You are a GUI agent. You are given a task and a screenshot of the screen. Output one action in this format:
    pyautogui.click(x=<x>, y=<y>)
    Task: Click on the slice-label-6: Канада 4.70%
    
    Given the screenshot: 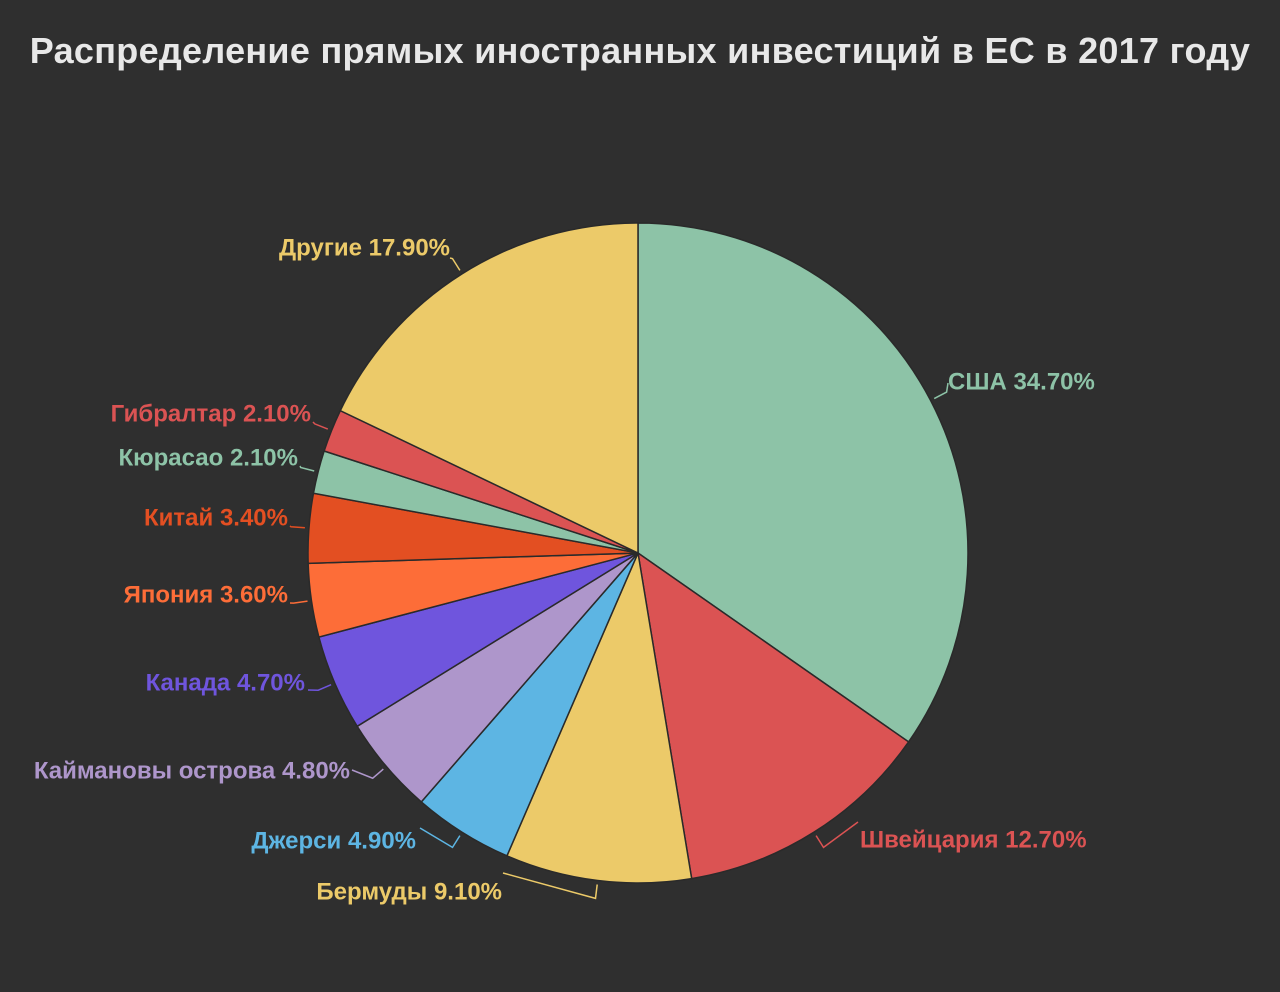 What is the action you would take?
    pyautogui.click(x=225, y=682)
    